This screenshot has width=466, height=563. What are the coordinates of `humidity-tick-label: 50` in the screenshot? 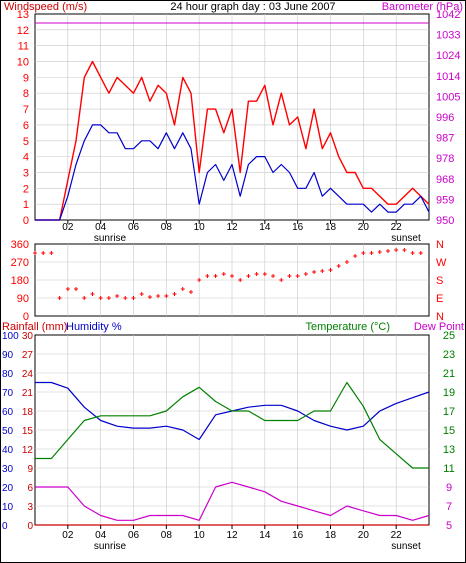 It's located at (8, 431).